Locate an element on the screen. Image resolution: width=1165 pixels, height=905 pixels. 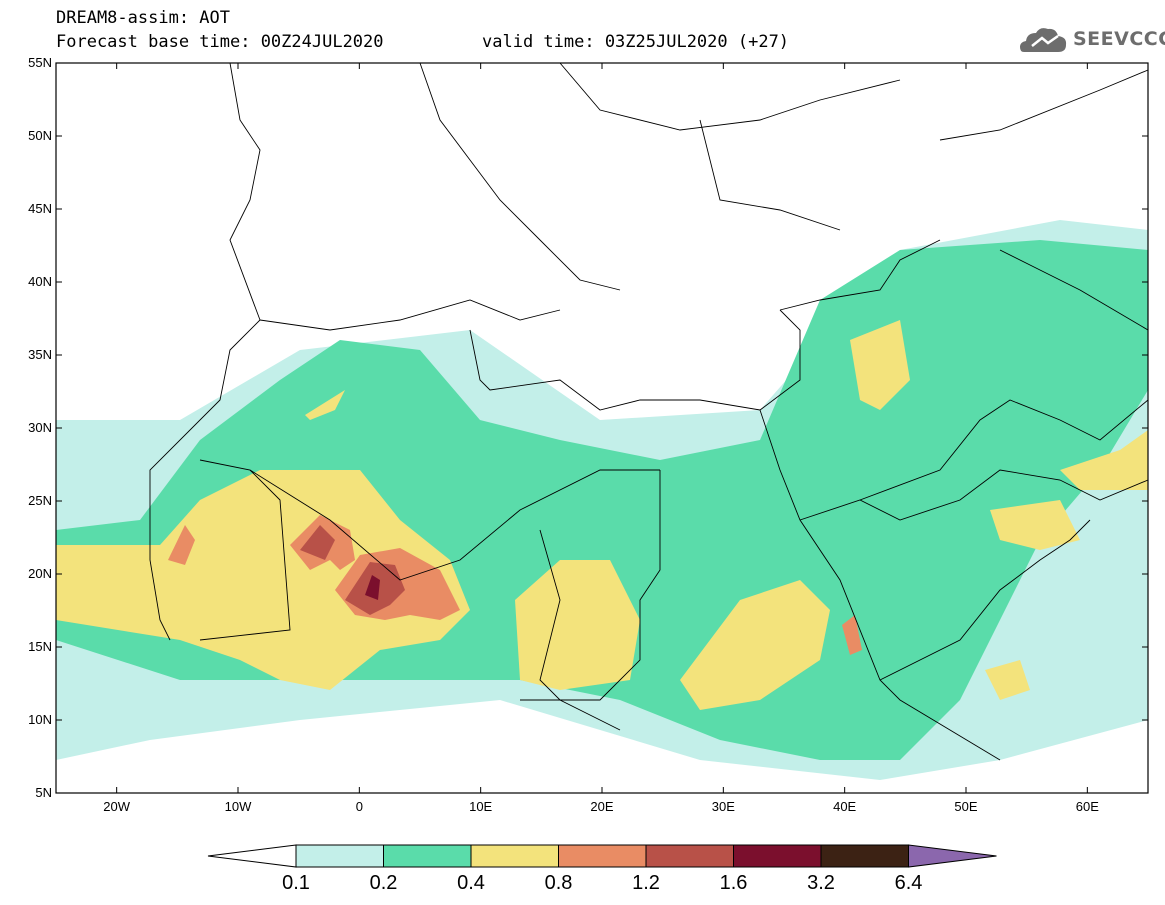
lon-label: 60E is located at coordinates (1087, 806).